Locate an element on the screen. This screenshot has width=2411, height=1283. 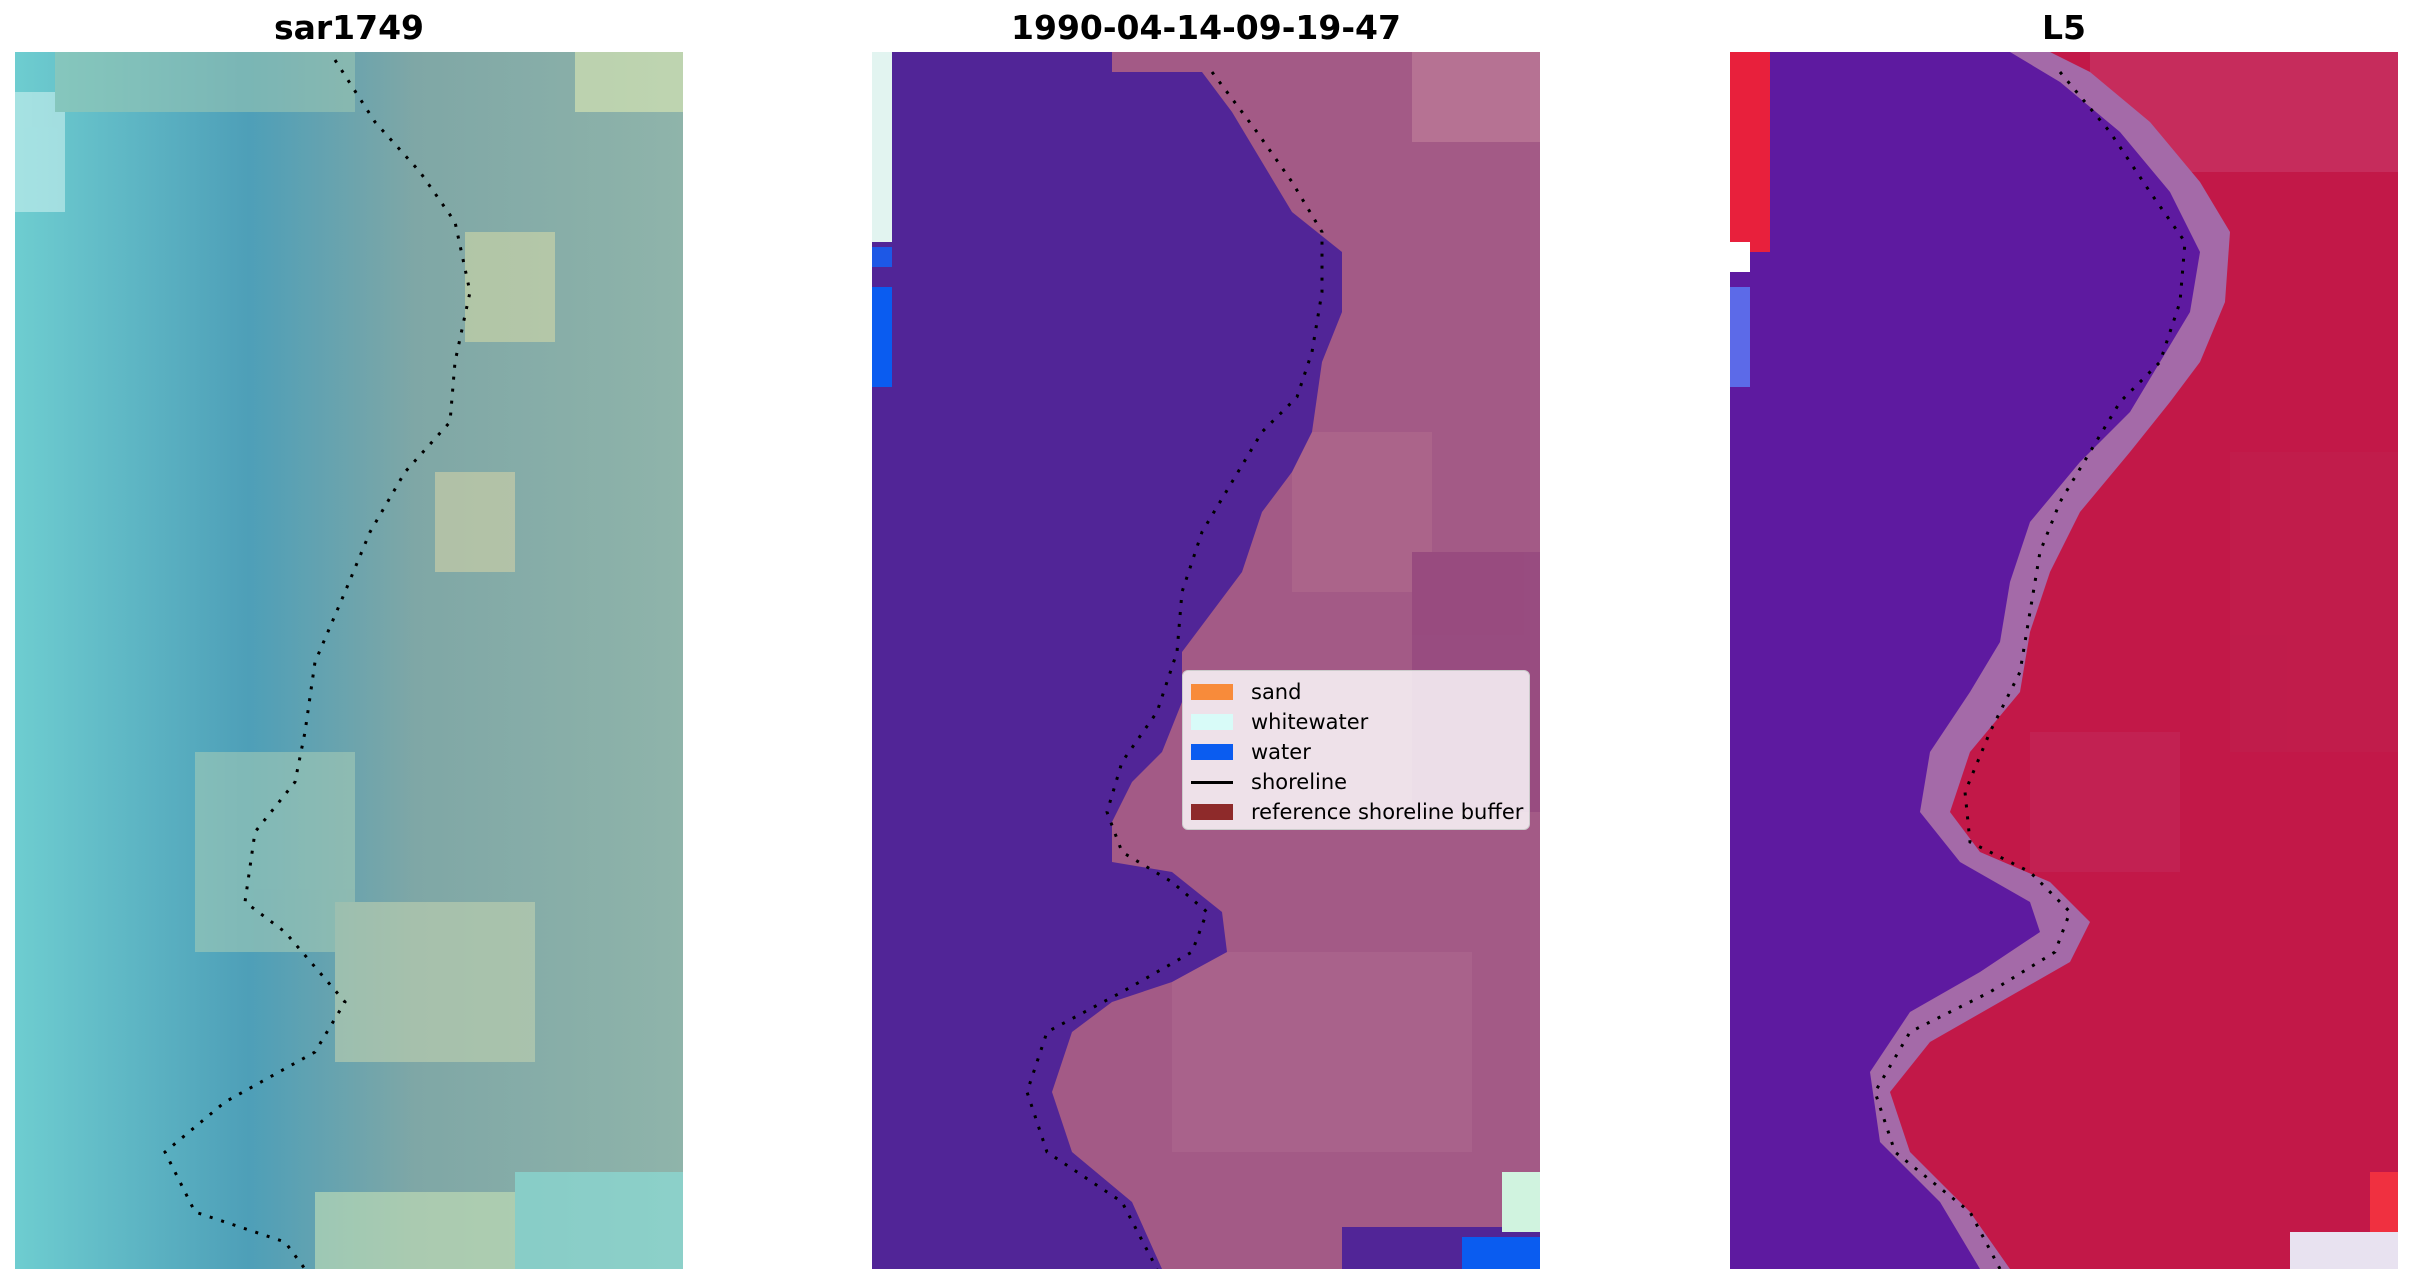
legend-item-sand: sand is located at coordinates (1356, 692).